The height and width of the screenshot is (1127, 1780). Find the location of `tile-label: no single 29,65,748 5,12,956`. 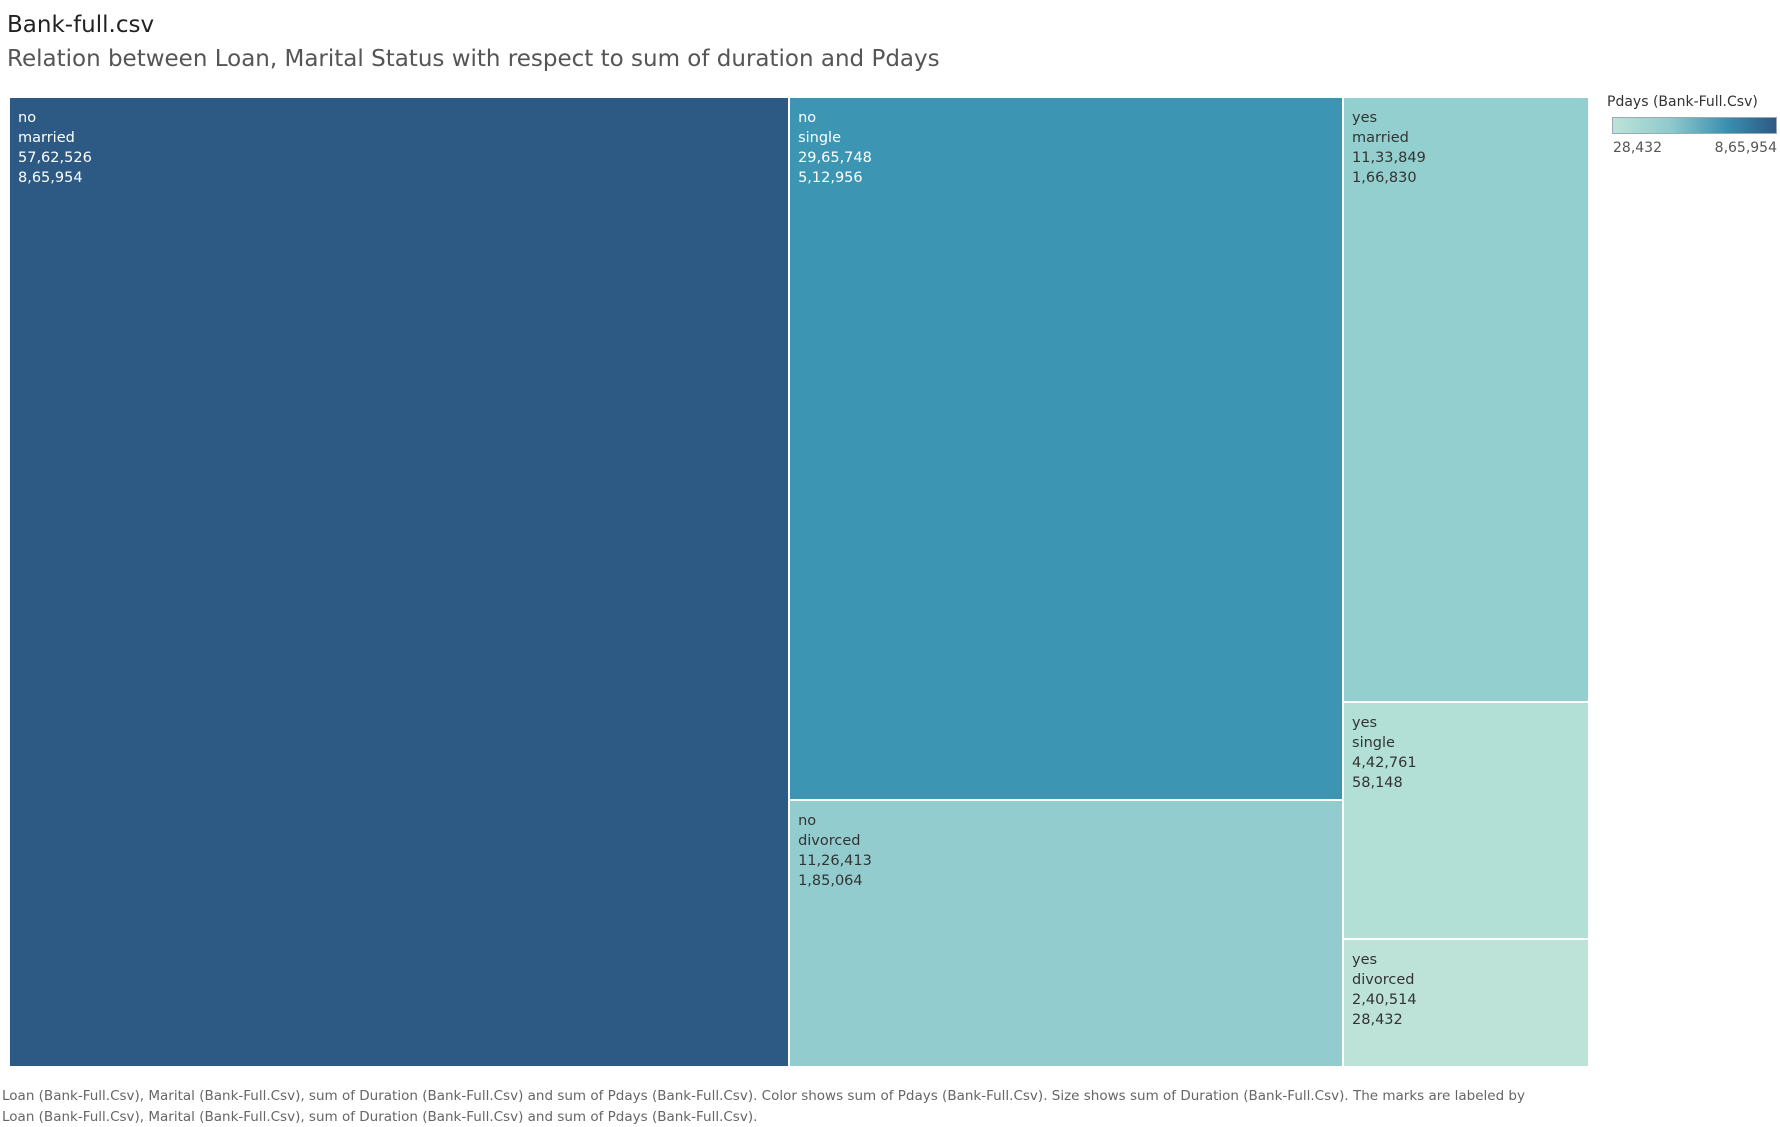

tile-label: no single 29,65,748 5,12,956 is located at coordinates (835, 148).